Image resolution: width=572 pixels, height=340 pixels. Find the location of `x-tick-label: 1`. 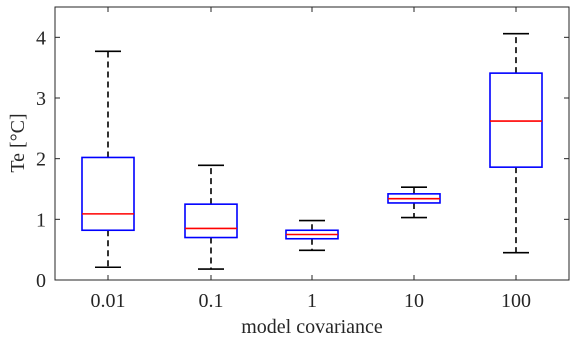

x-tick-label: 1 is located at coordinates (312, 301).